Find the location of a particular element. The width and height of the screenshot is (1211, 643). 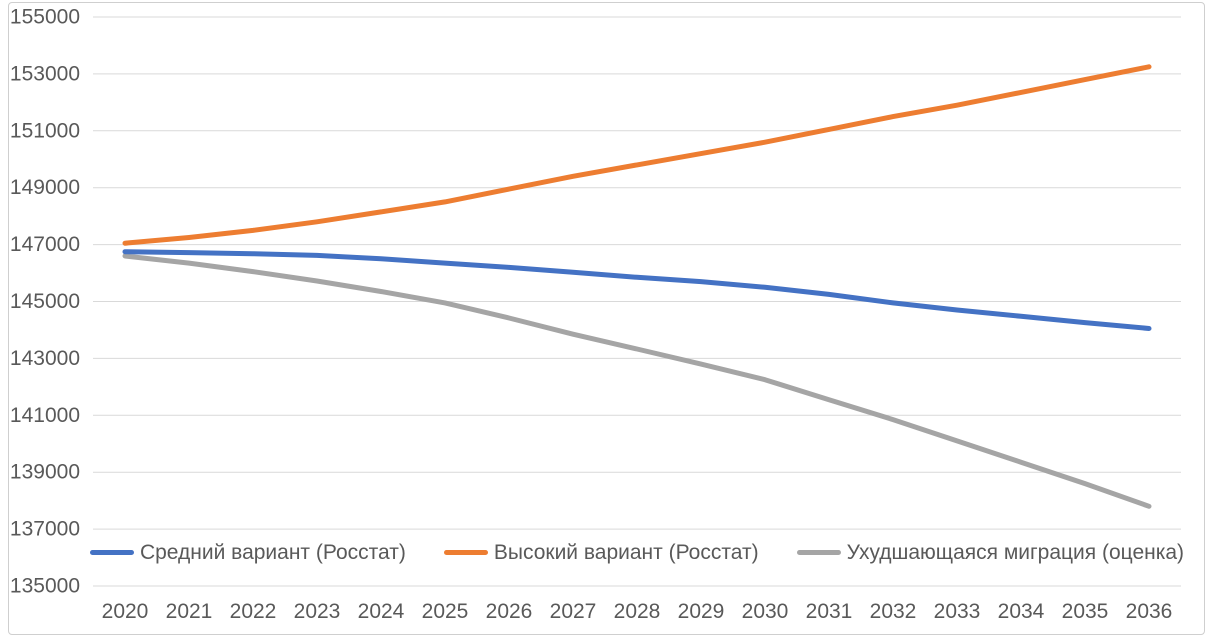

legend-item-medium-variant: Средний вариант (Росстат) is located at coordinates (247, 552).